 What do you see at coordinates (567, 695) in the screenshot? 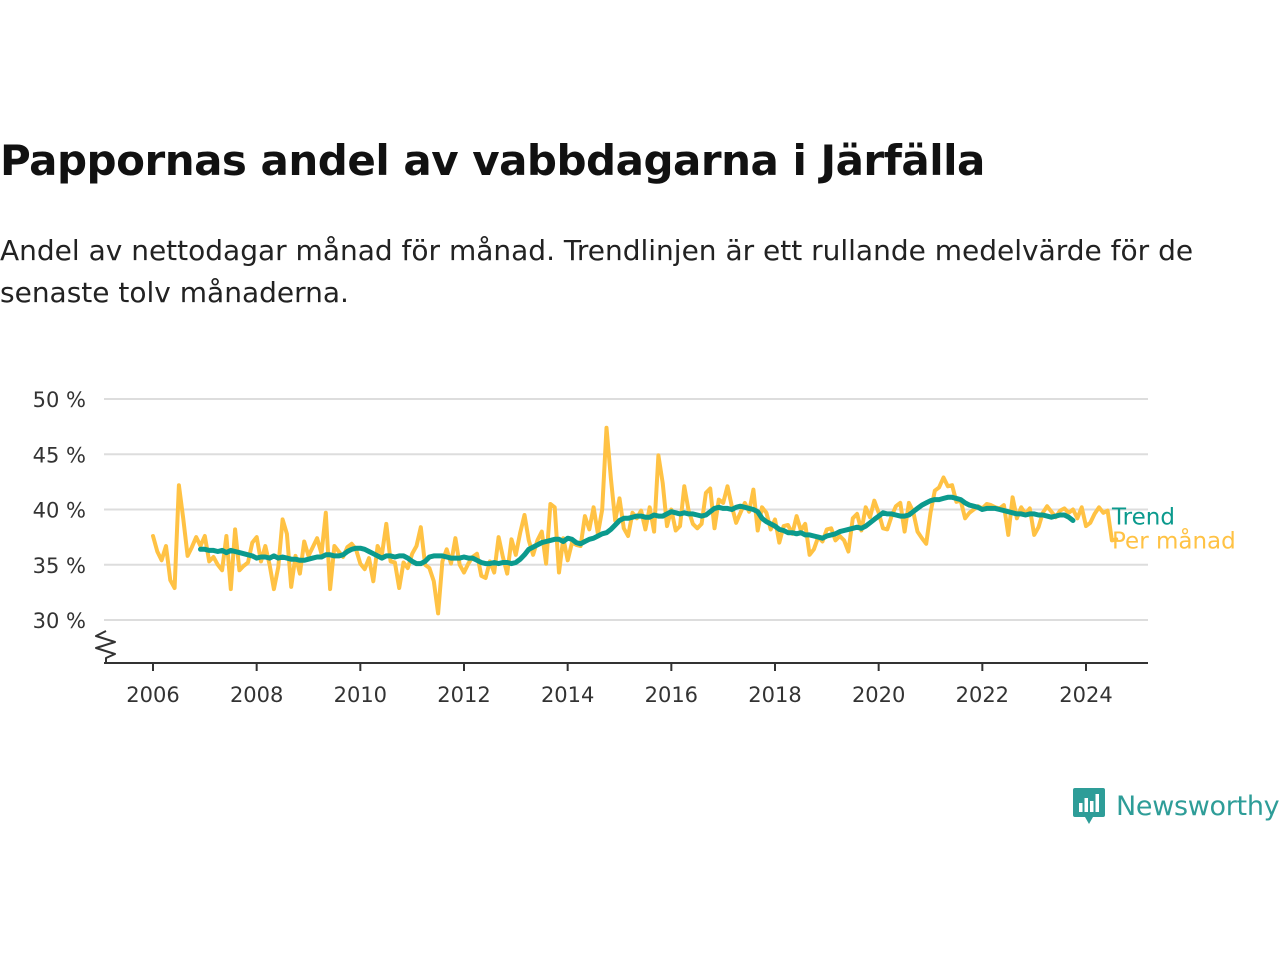
I see `x-tick-label: 2014` at bounding box center [567, 695].